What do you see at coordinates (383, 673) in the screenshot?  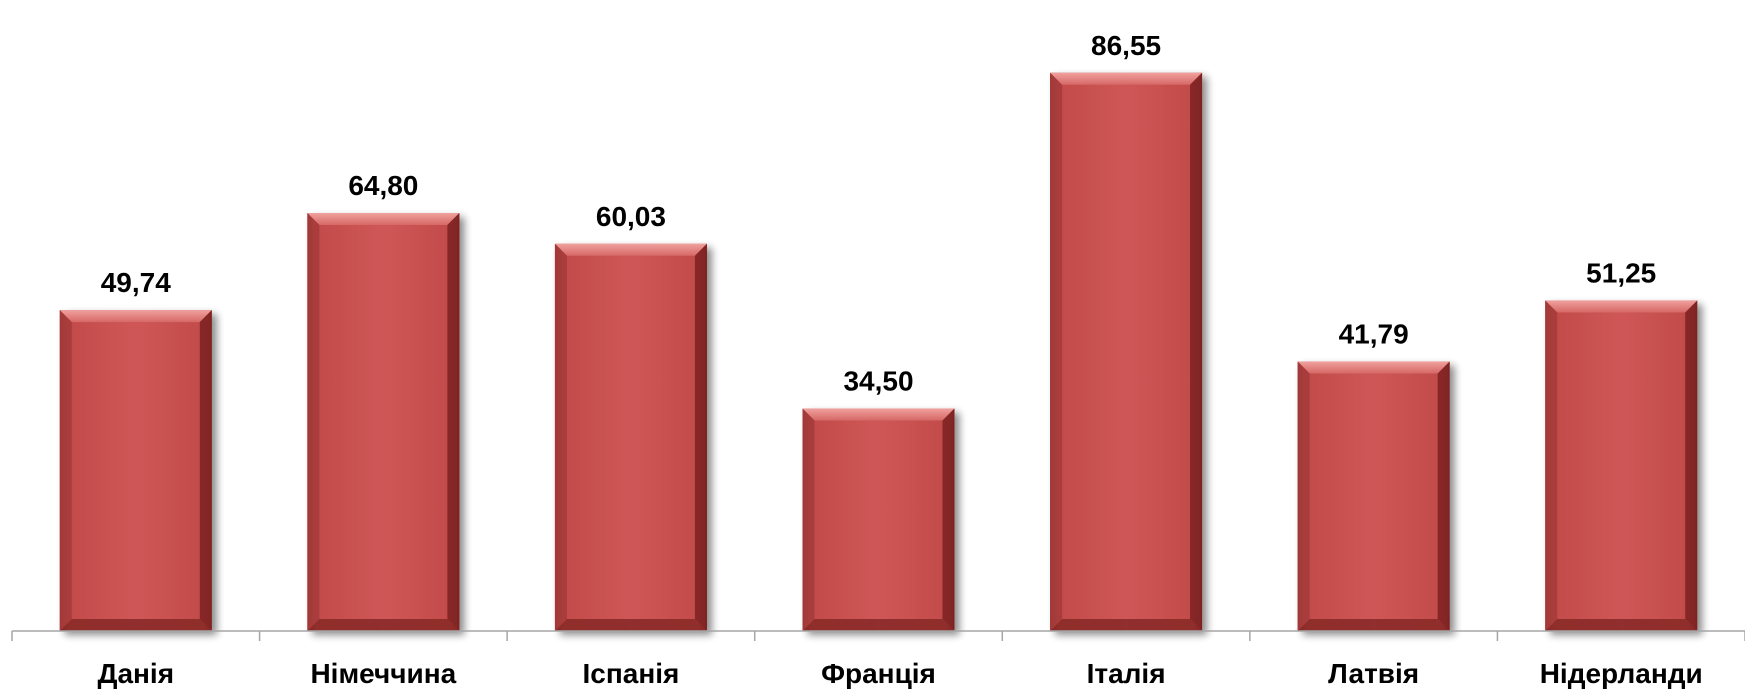 I see `x-tick-label: Німеччина` at bounding box center [383, 673].